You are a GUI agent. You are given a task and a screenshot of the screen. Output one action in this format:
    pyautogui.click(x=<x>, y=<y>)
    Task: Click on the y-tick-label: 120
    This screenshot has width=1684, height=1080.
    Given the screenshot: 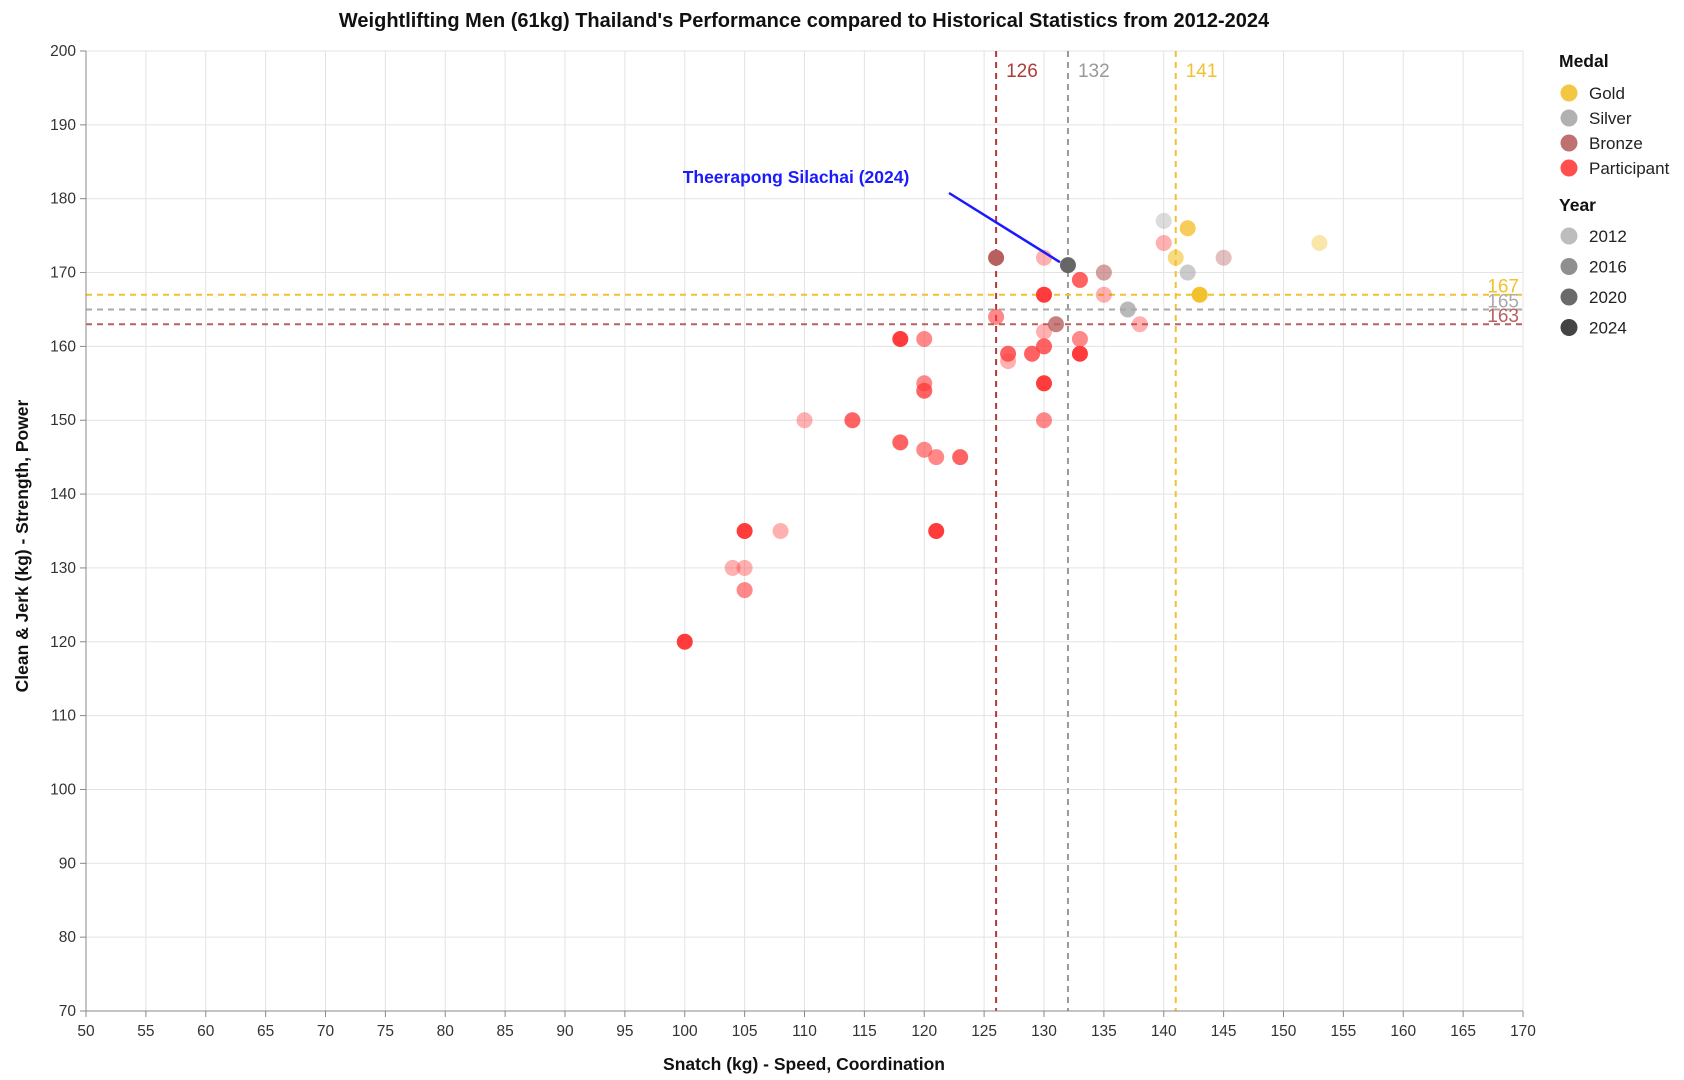 What is the action you would take?
    pyautogui.click(x=63, y=642)
    